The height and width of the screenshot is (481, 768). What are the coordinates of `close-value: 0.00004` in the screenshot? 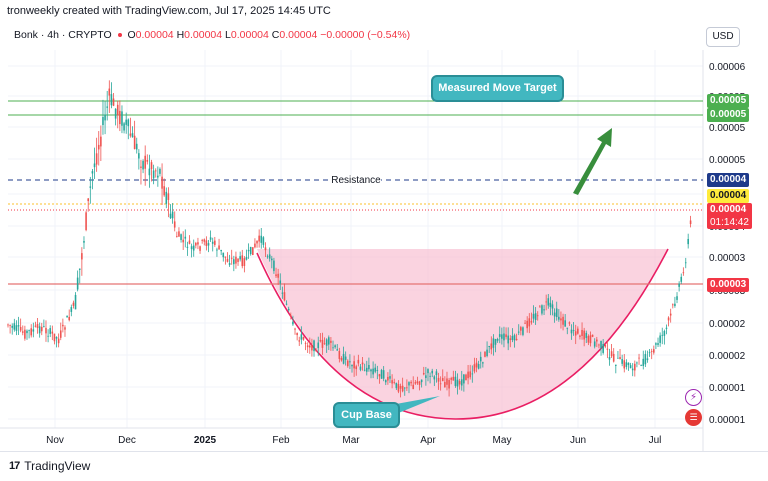 It's located at (298, 35).